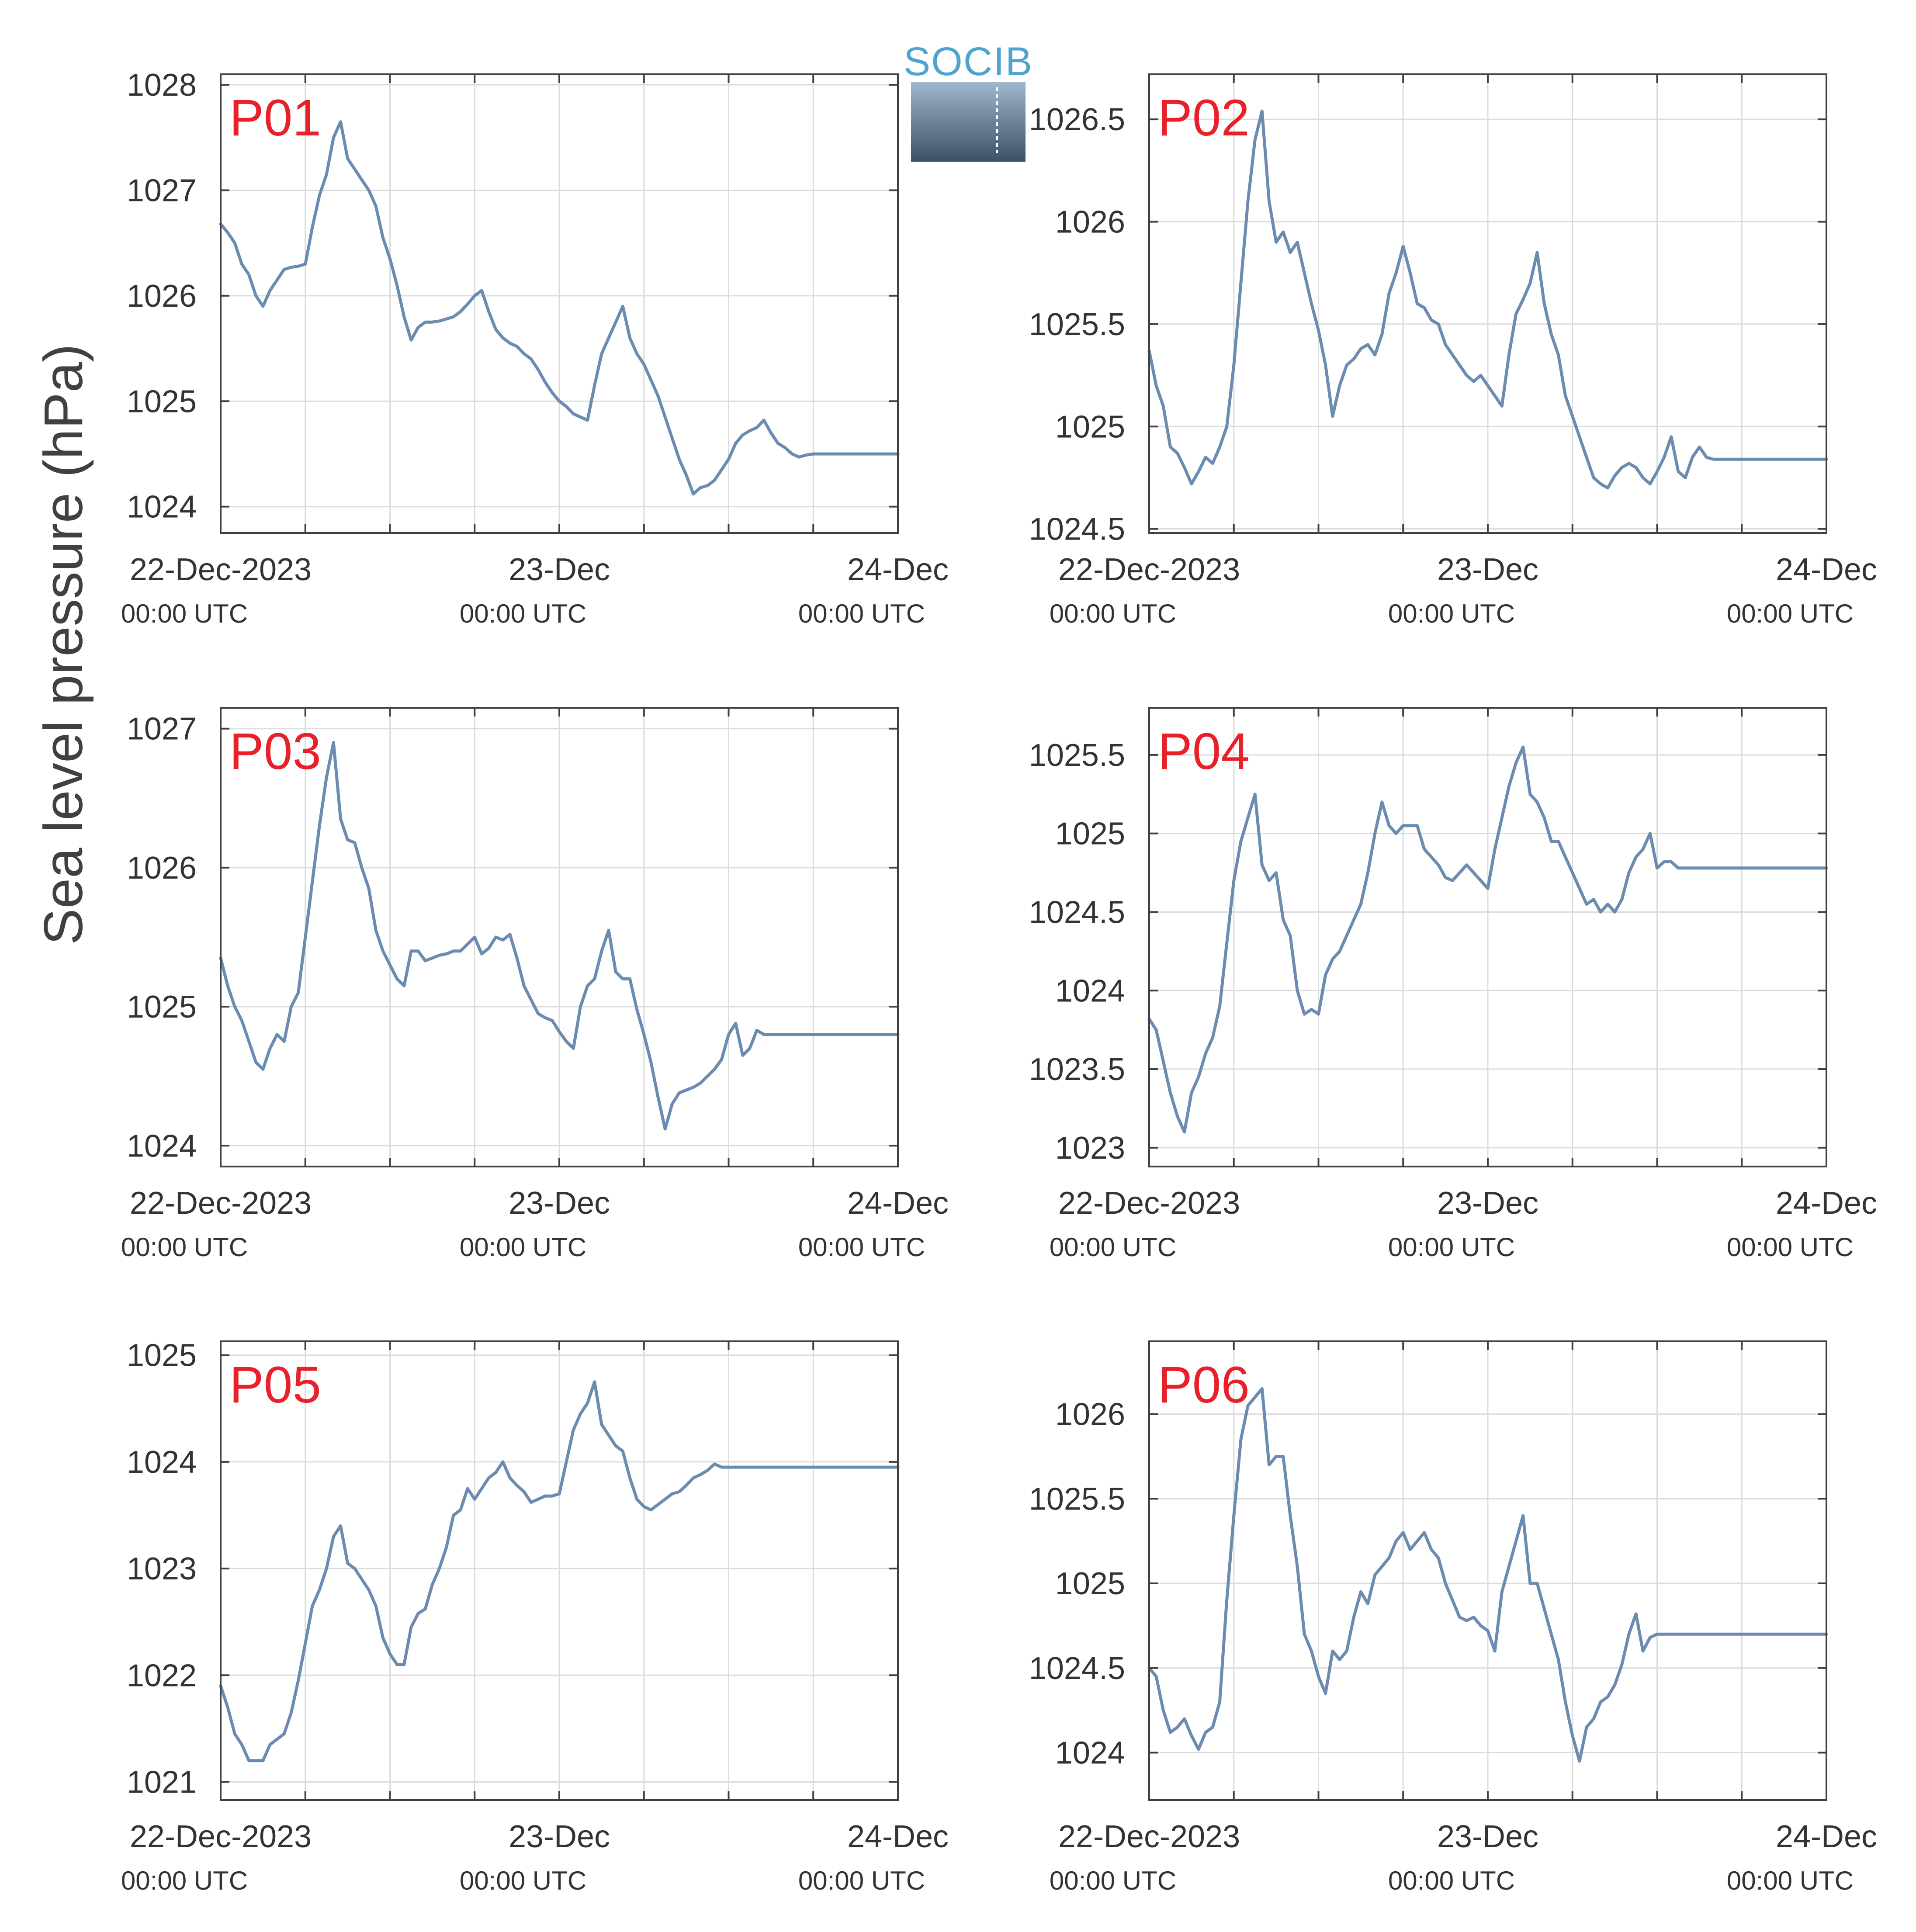 The width and height of the screenshot is (1916, 1932). What do you see at coordinates (1204, 751) in the screenshot?
I see `panel-label: P04` at bounding box center [1204, 751].